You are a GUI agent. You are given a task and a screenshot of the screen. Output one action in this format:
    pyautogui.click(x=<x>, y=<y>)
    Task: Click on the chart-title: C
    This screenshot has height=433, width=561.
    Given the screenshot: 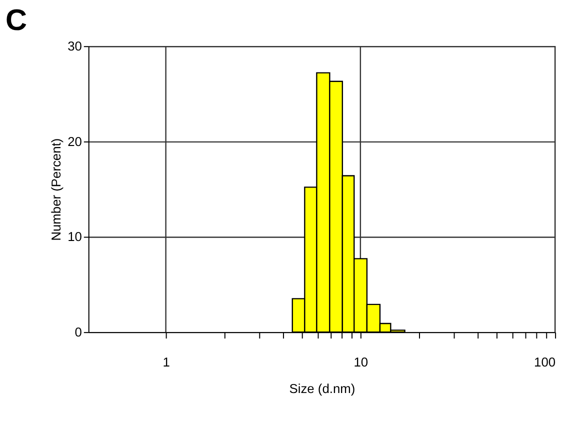 What is the action you would take?
    pyautogui.click(x=16, y=21)
    